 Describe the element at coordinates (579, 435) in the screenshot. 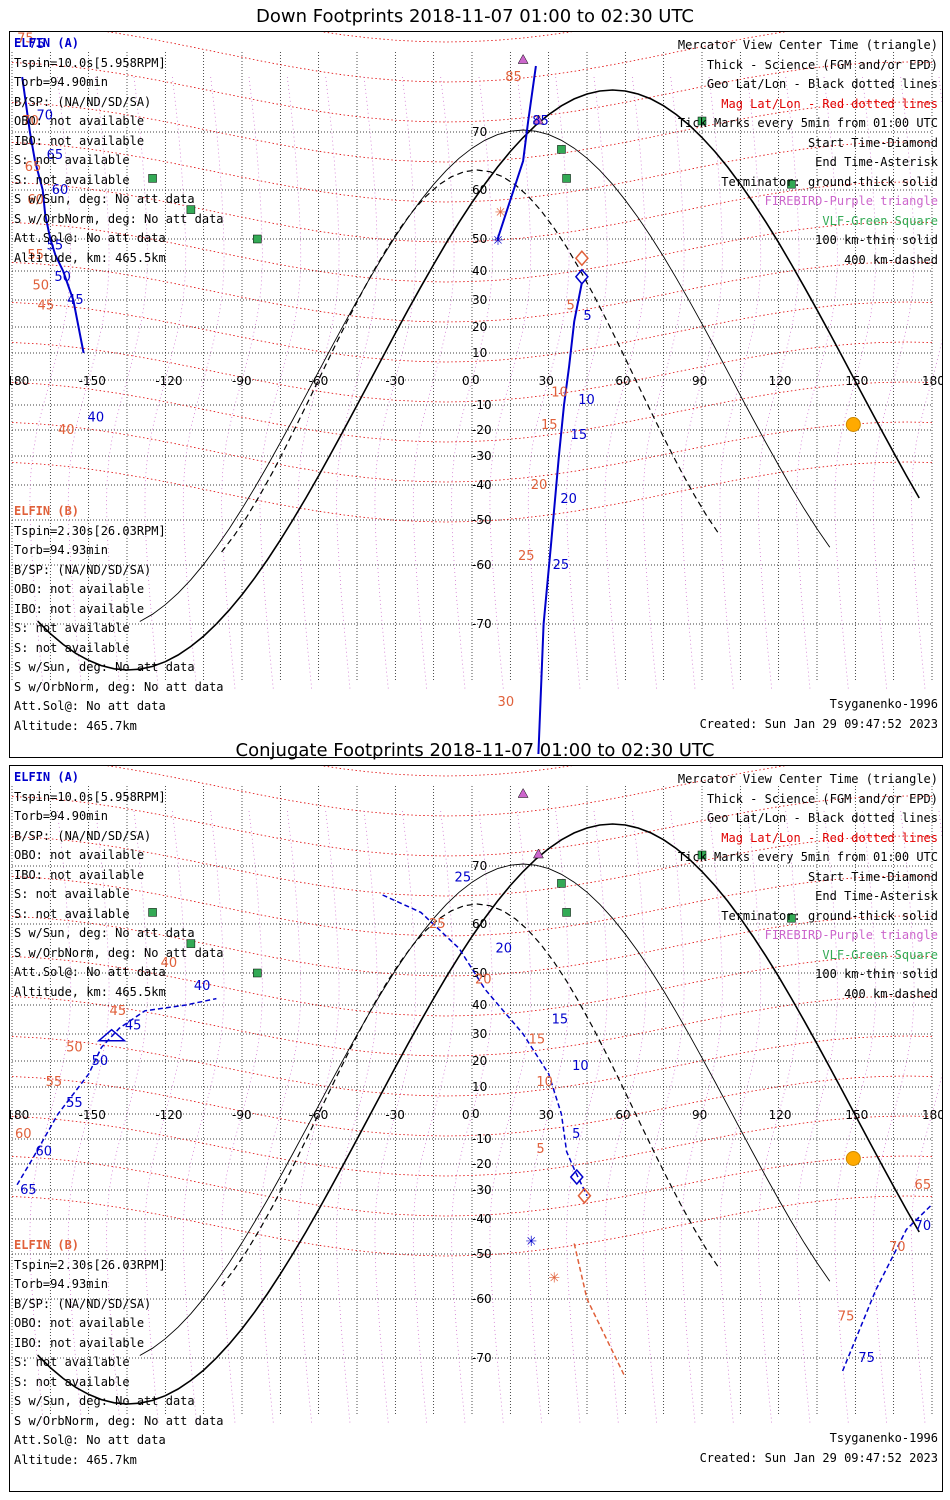

I see `elfin-a-tick-label: 15` at that location.